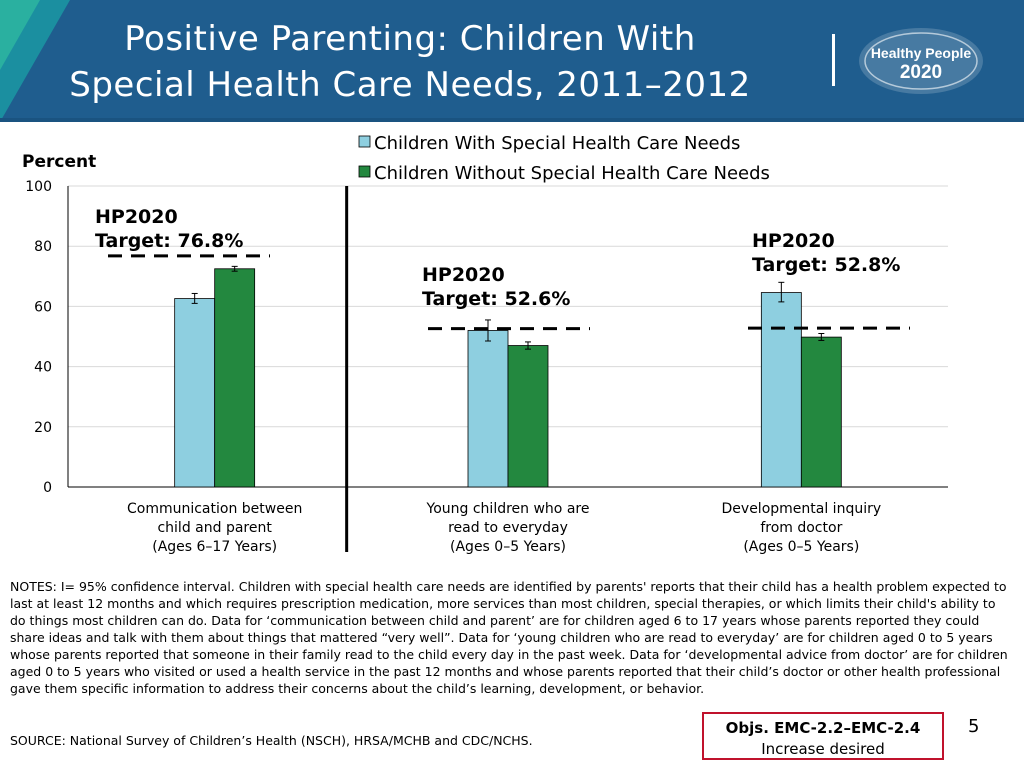  I want to click on target-label-3-line2: Target: 52.8%, so click(826, 265).